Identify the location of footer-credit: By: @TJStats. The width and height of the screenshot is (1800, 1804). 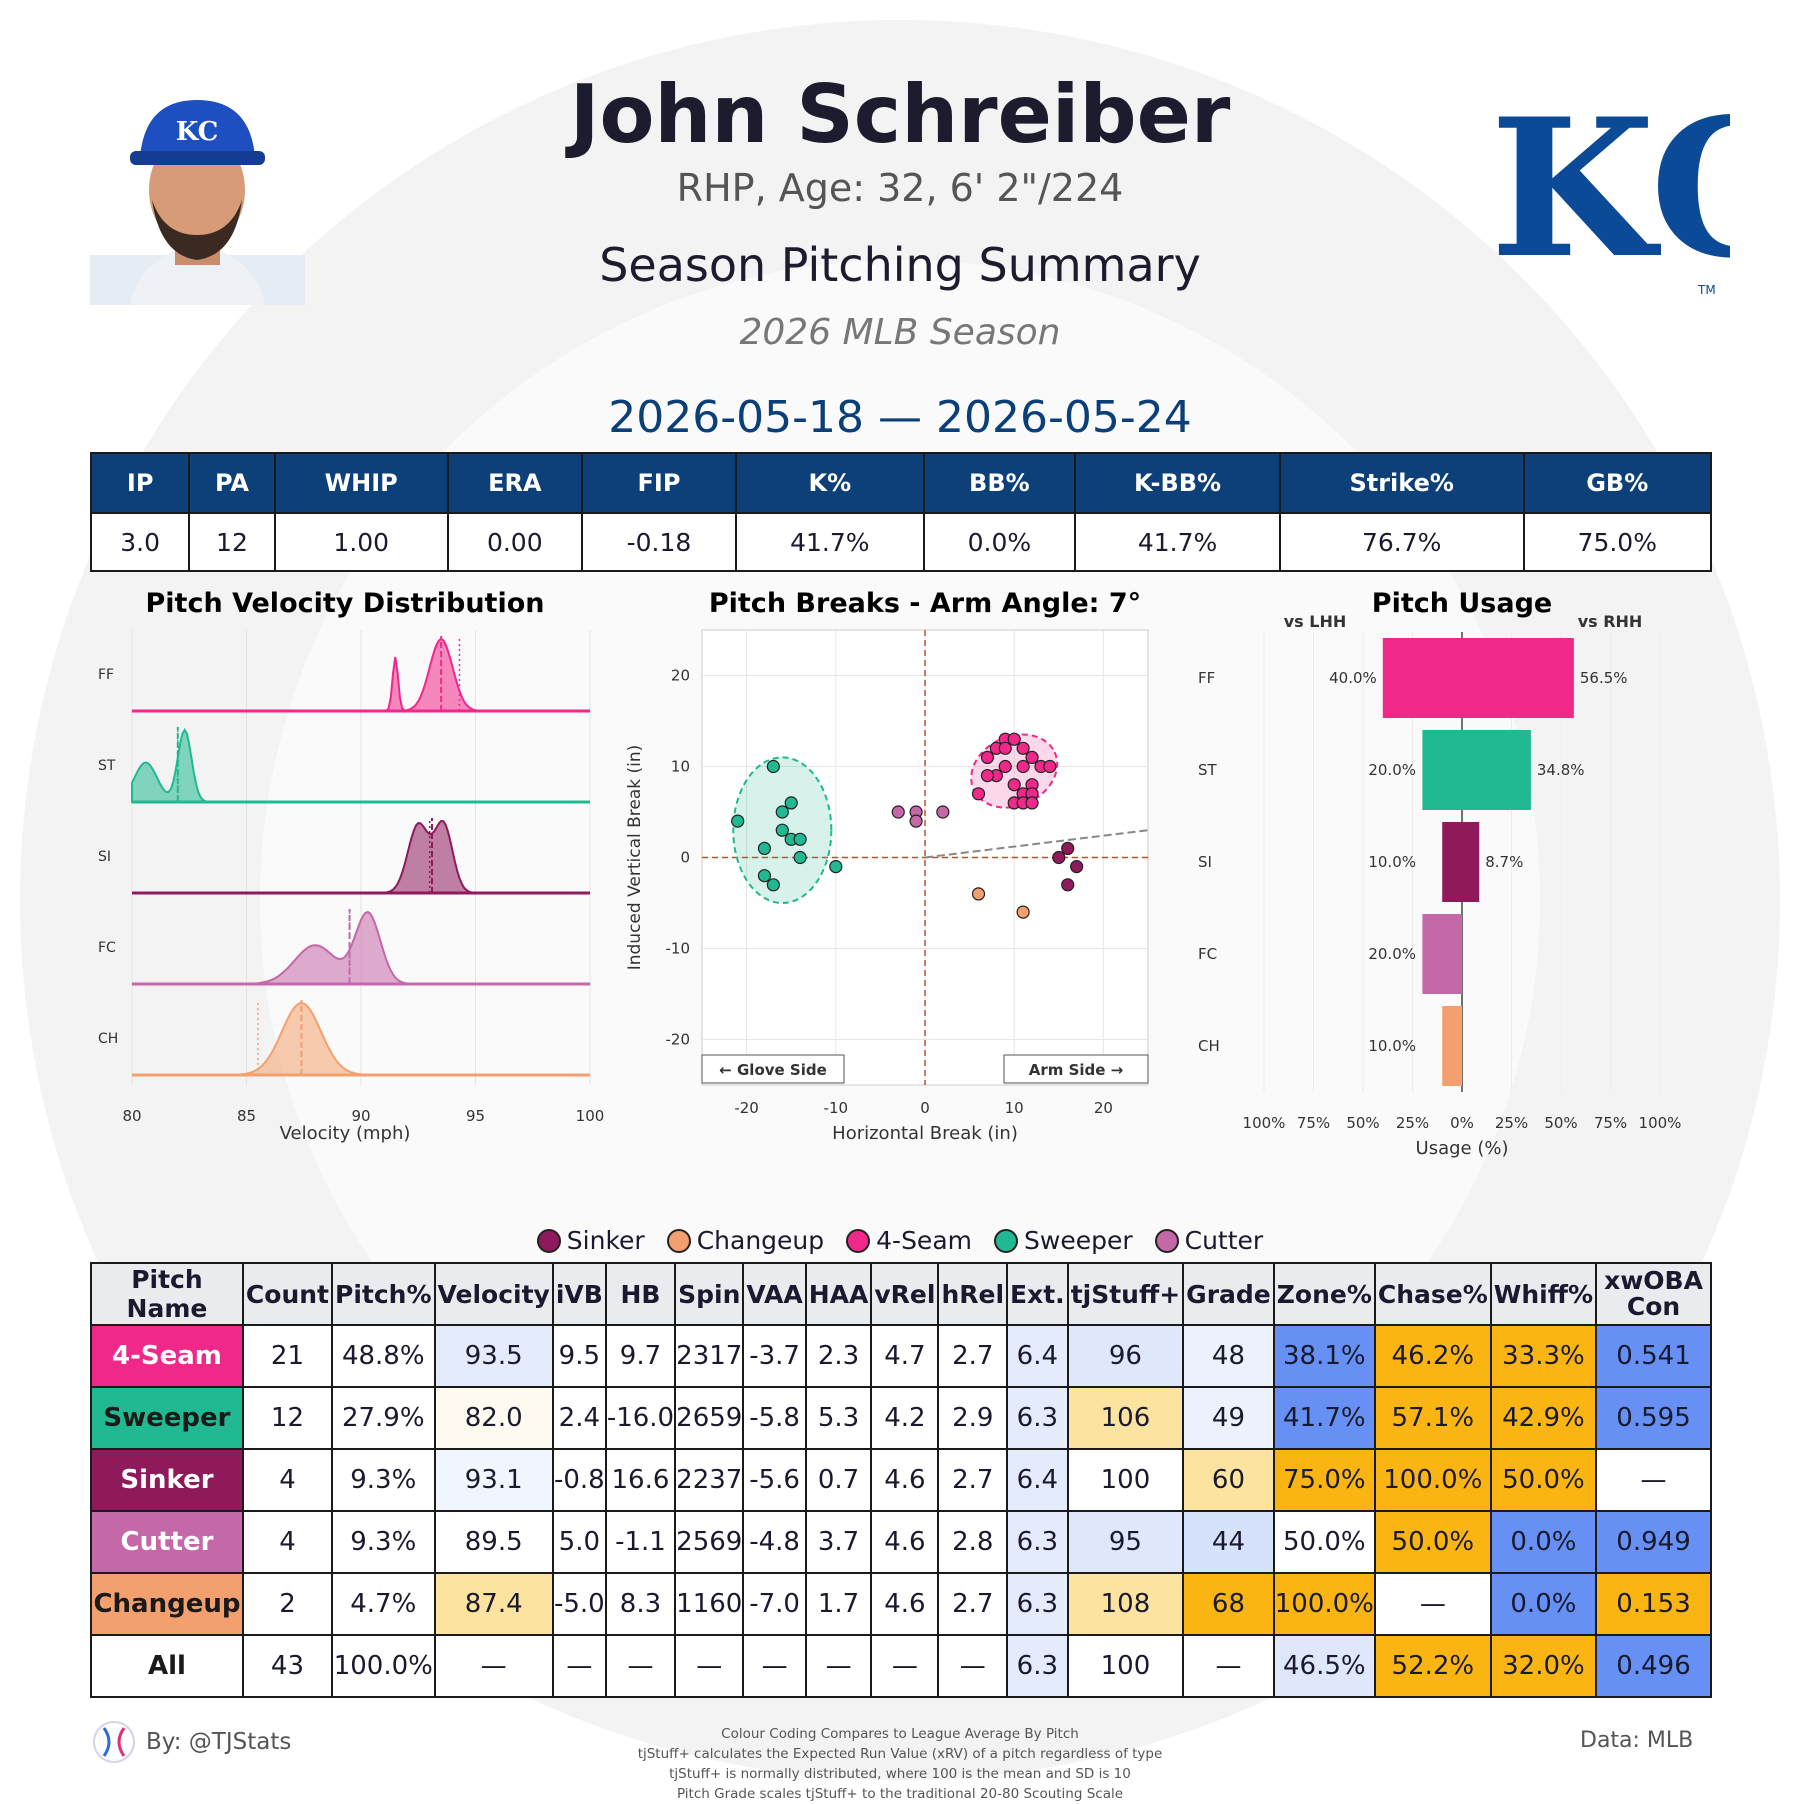
(191, 1742).